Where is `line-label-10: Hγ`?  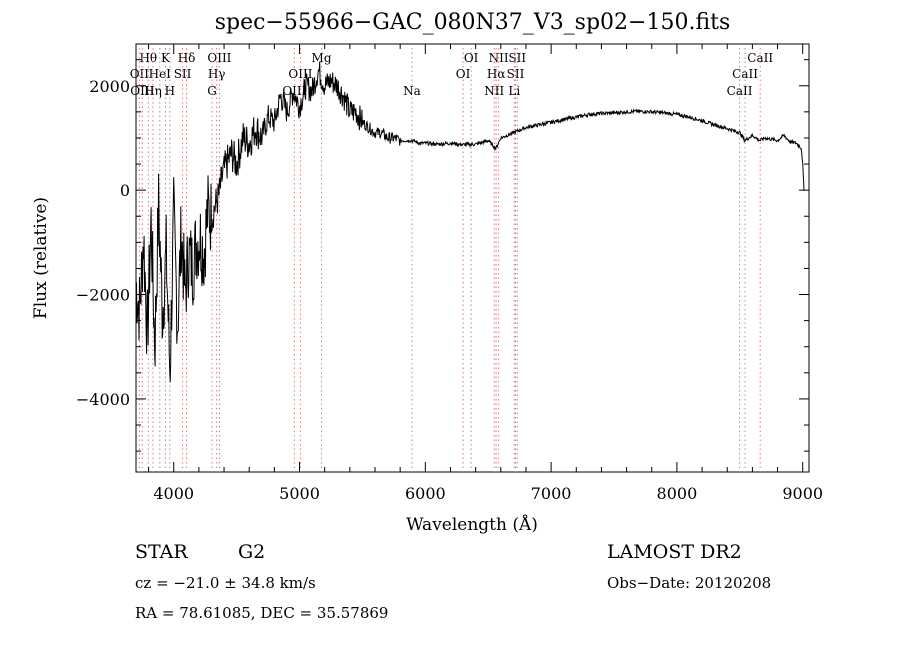
line-label-10: Hγ is located at coordinates (217, 74).